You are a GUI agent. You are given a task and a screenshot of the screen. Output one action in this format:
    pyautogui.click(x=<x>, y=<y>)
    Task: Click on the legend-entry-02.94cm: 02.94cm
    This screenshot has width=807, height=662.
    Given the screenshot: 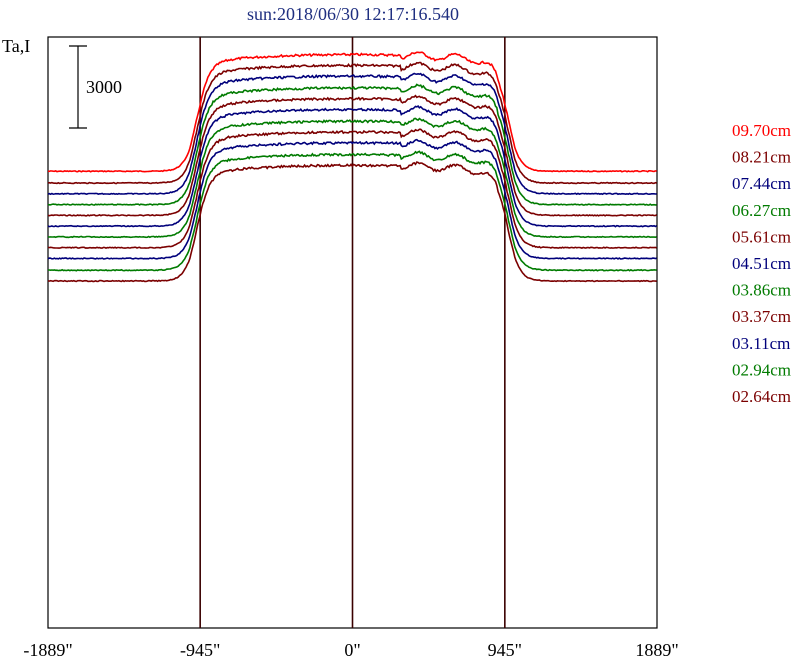 What is the action you would take?
    pyautogui.click(x=761, y=369)
    